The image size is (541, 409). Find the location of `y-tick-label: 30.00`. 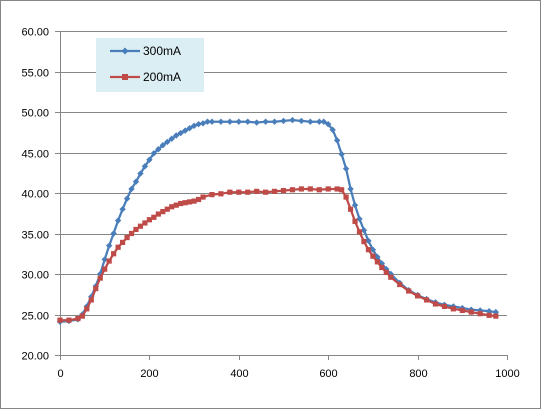

y-tick-label: 30.00 is located at coordinates (35, 276).